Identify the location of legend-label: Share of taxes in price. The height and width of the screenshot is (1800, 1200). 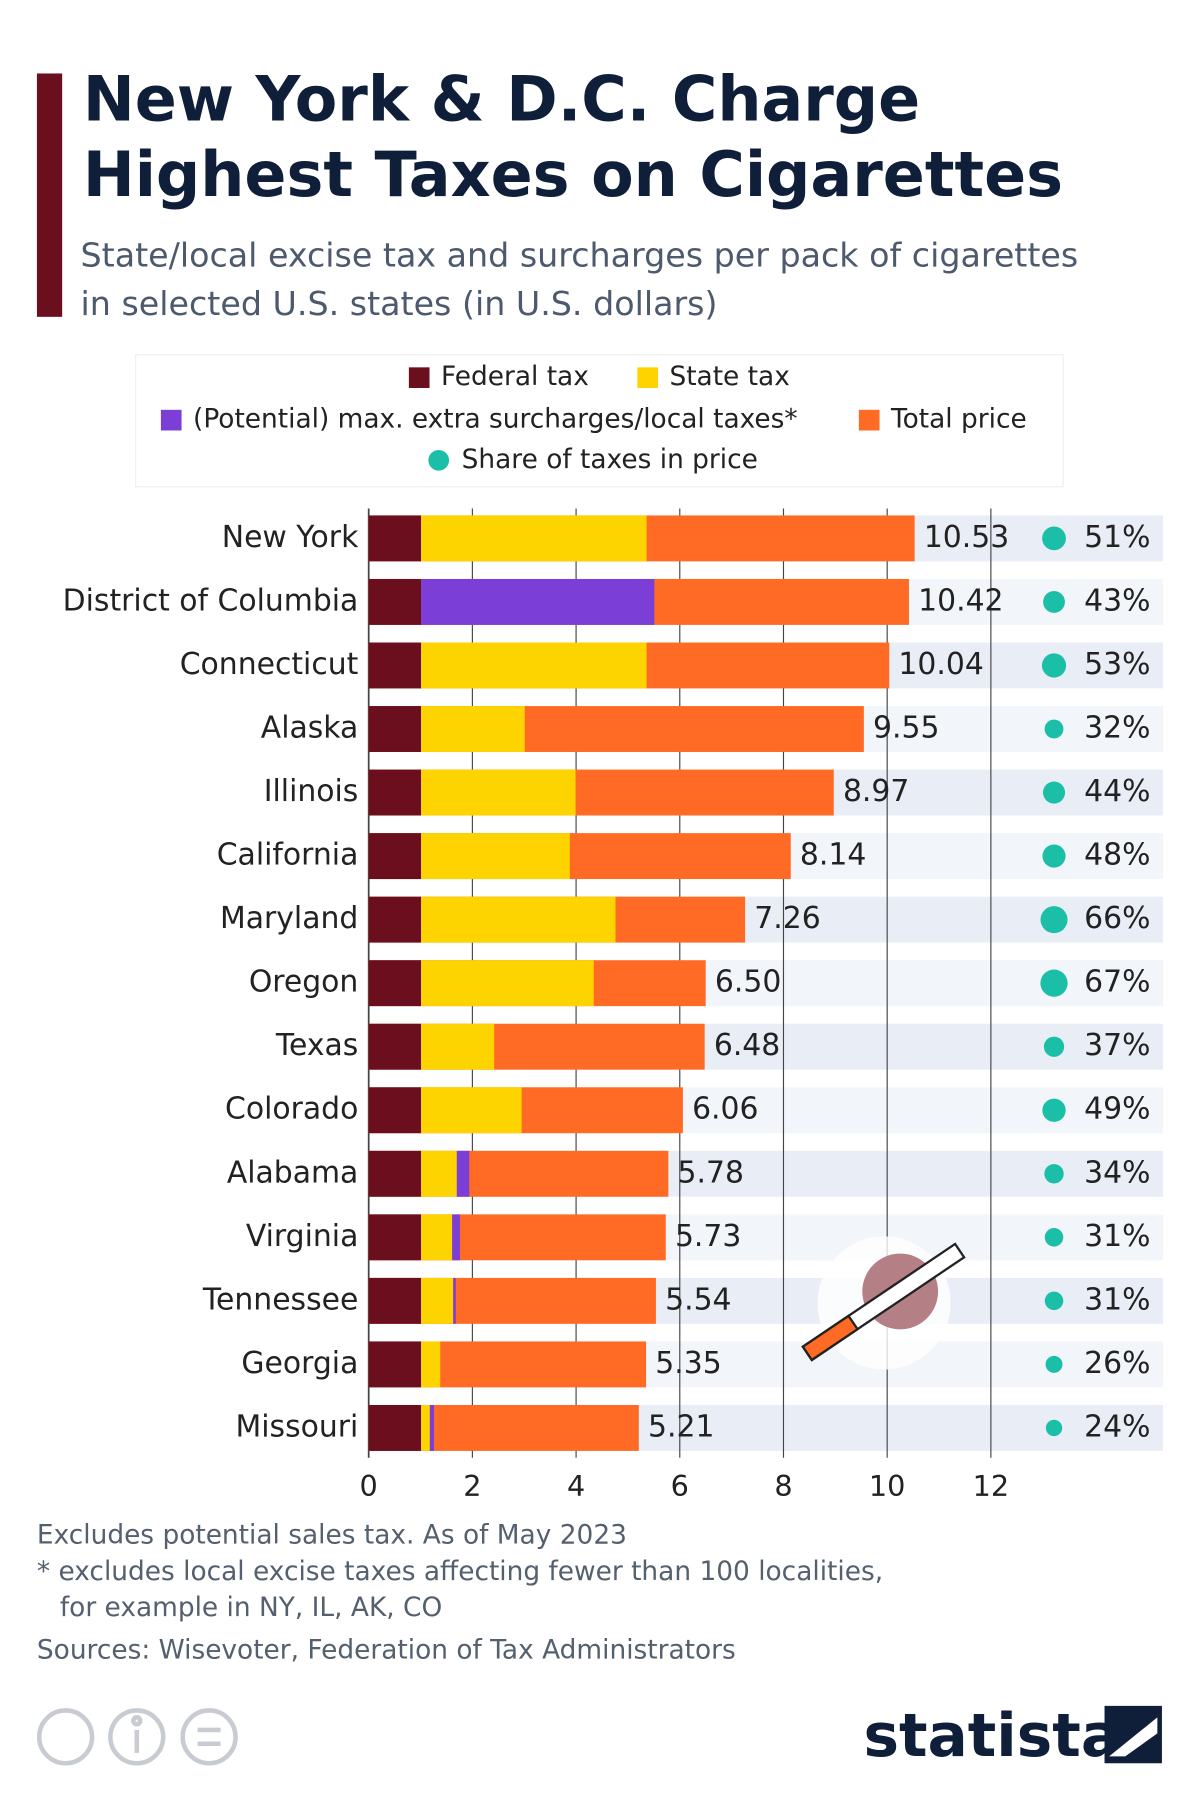
(610, 459).